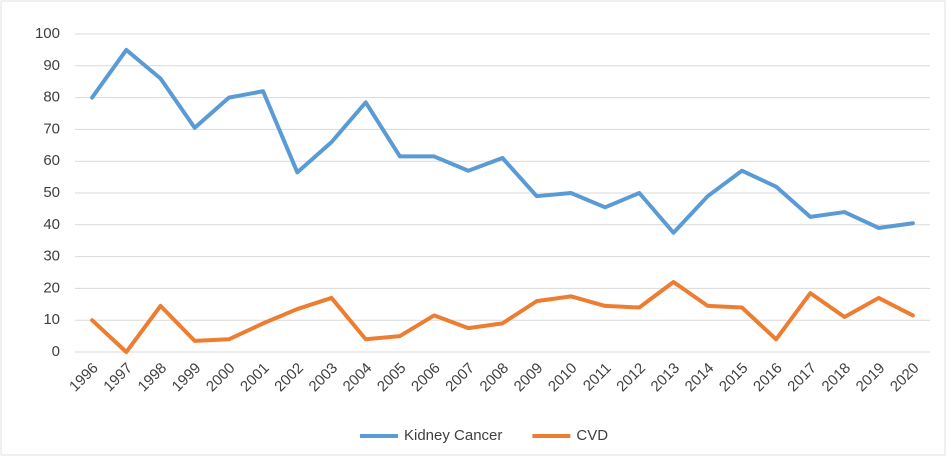  Describe the element at coordinates (51, 287) in the screenshot. I see `y-tick-label: 20` at that location.